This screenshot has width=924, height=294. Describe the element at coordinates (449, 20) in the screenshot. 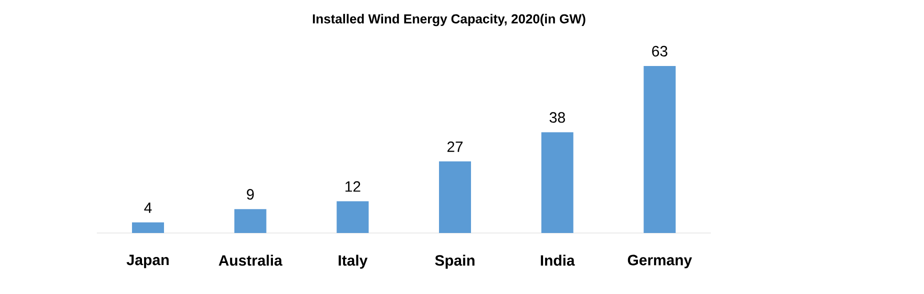

I see `chart-title: Installed Wind Energy Capacity, 2020(in GW)` at that location.